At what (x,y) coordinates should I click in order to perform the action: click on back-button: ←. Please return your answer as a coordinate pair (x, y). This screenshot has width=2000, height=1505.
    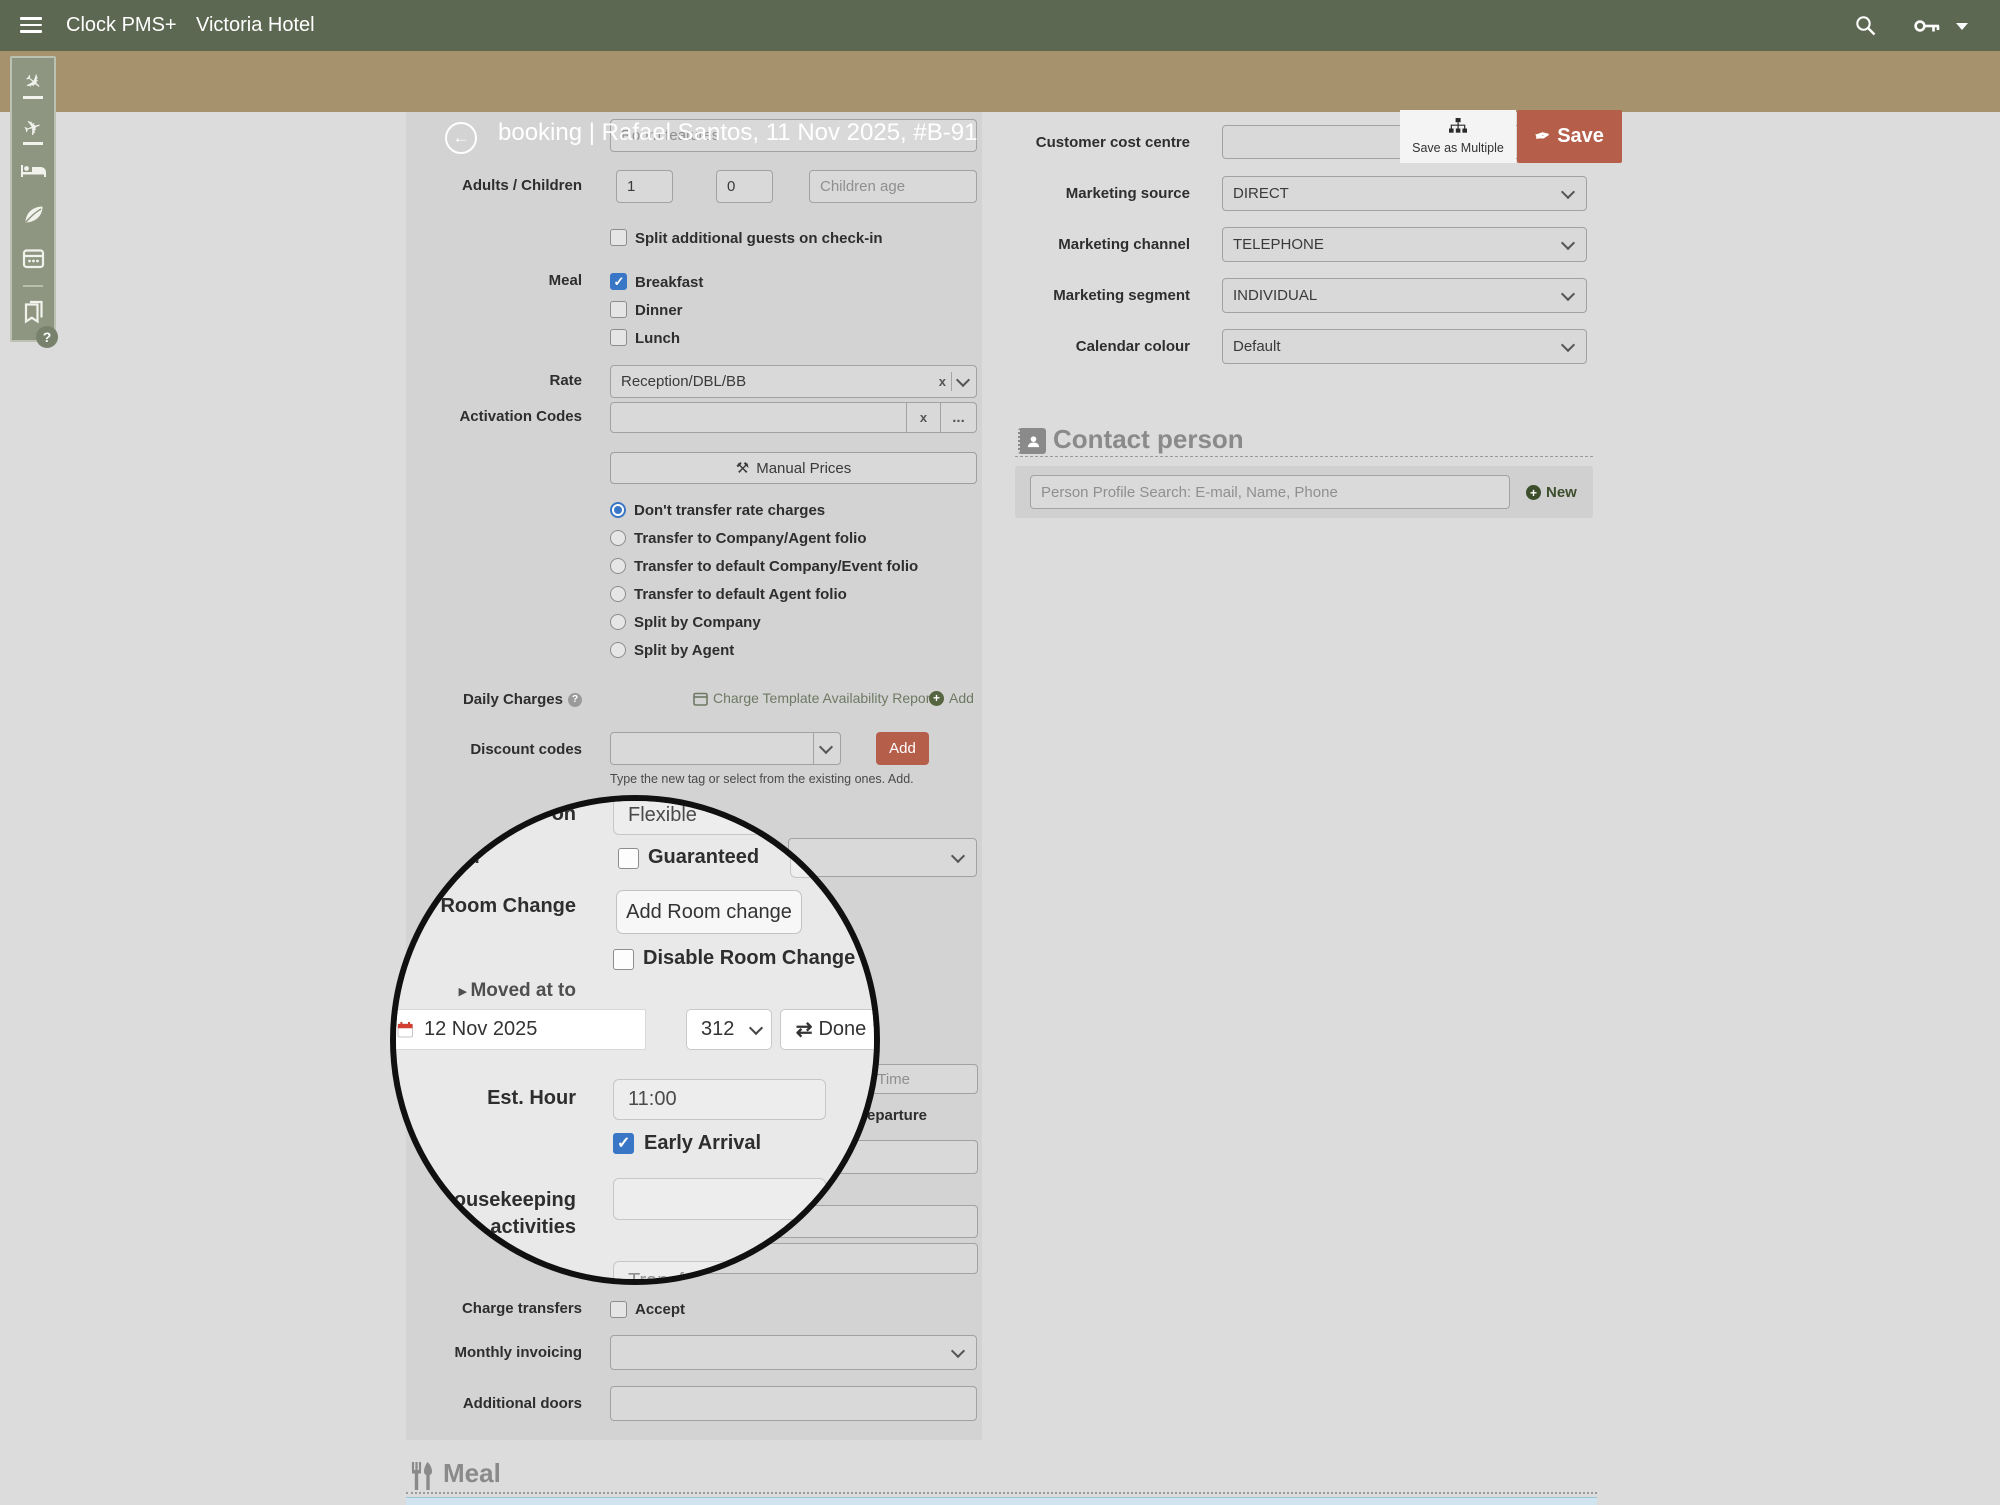
    Looking at the image, I should click on (461, 138).